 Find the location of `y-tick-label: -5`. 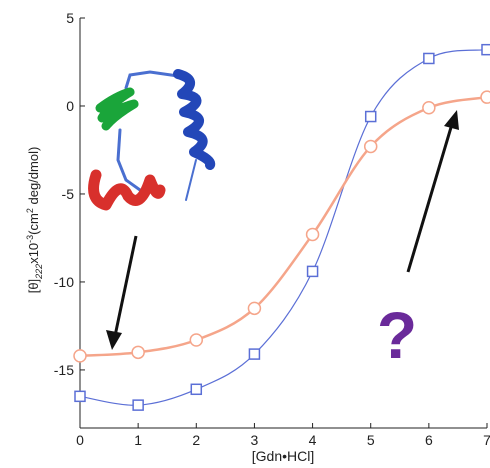

y-tick-label: -5 is located at coordinates (68, 194).